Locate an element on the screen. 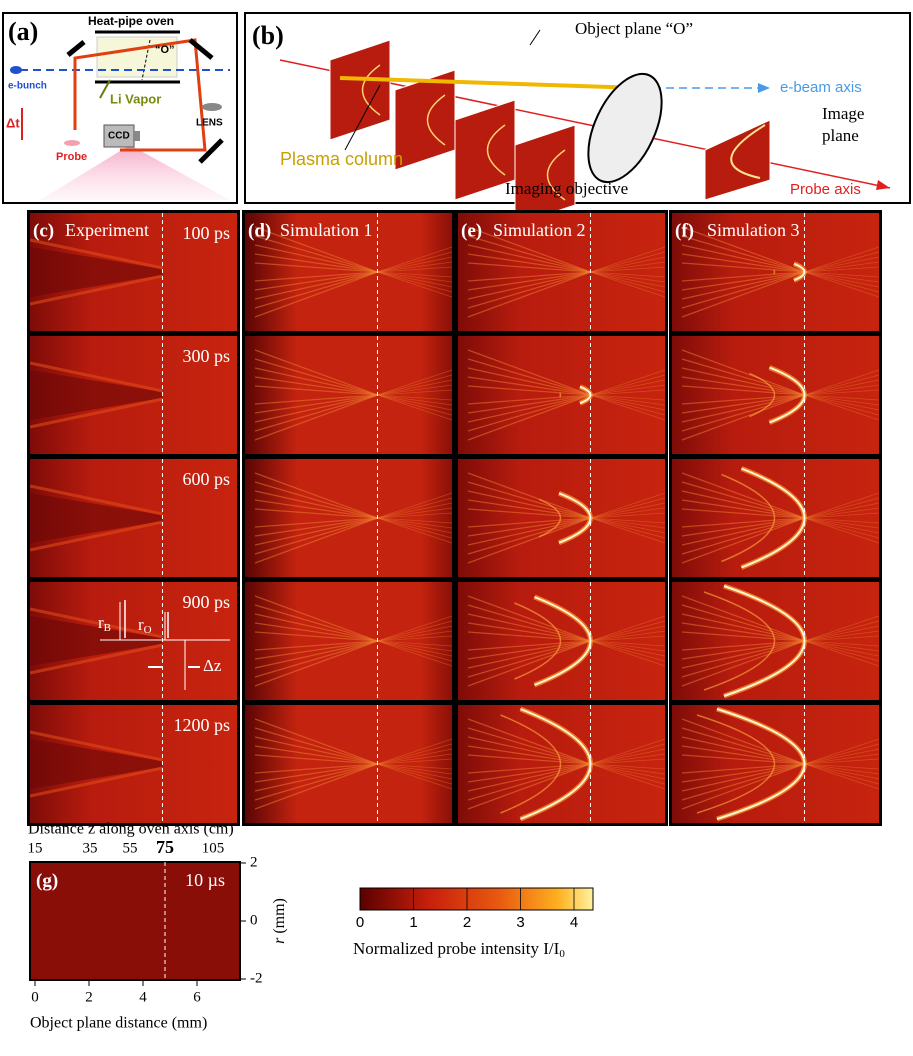 The height and width of the screenshot is (1056, 913). label: LENS is located at coordinates (209, 123).